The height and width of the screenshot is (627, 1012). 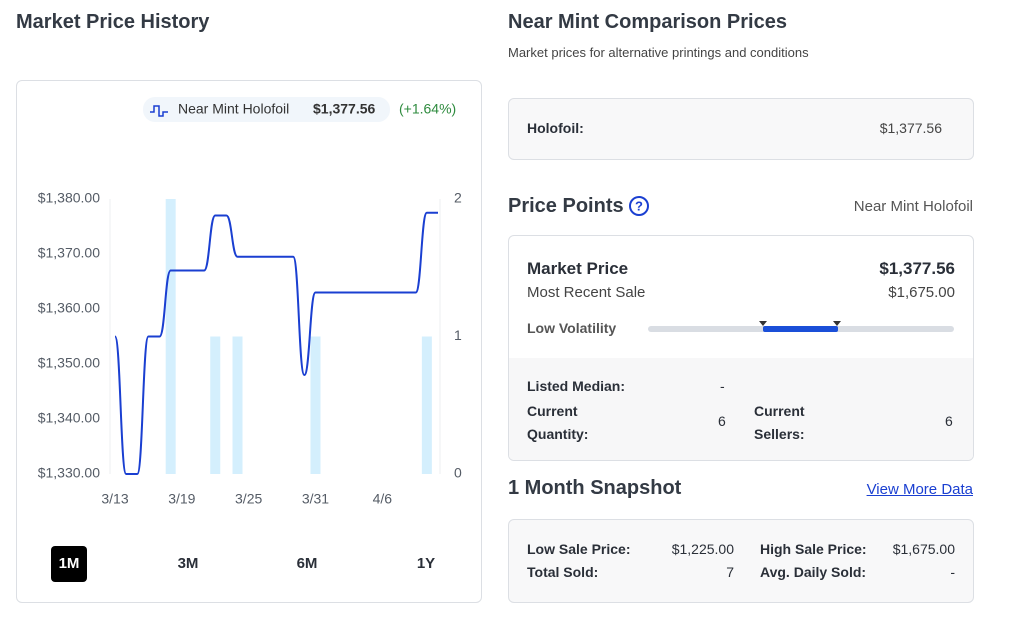 I want to click on x-tick-label: 3/13, so click(x=114, y=499).